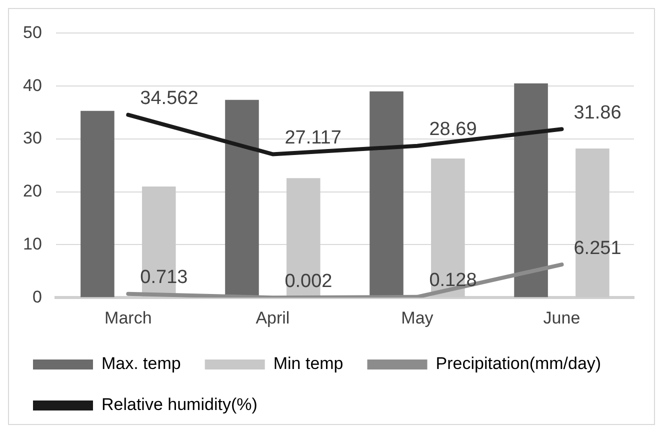  What do you see at coordinates (169, 99) in the screenshot?
I see `data-label: 34.562` at bounding box center [169, 99].